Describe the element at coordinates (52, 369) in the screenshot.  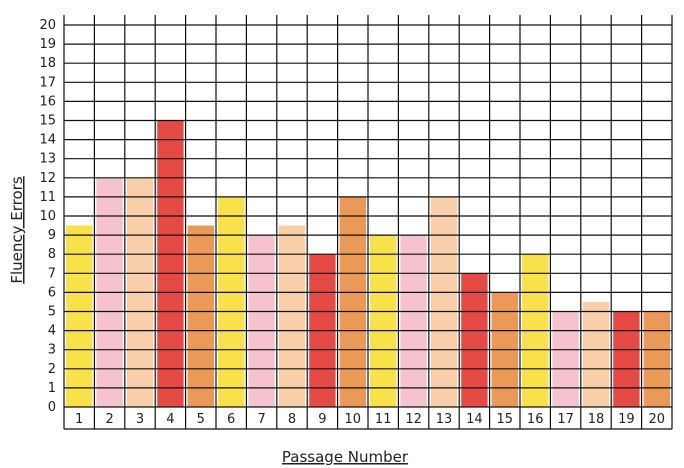
I see `y-tick-label: 2` at that location.